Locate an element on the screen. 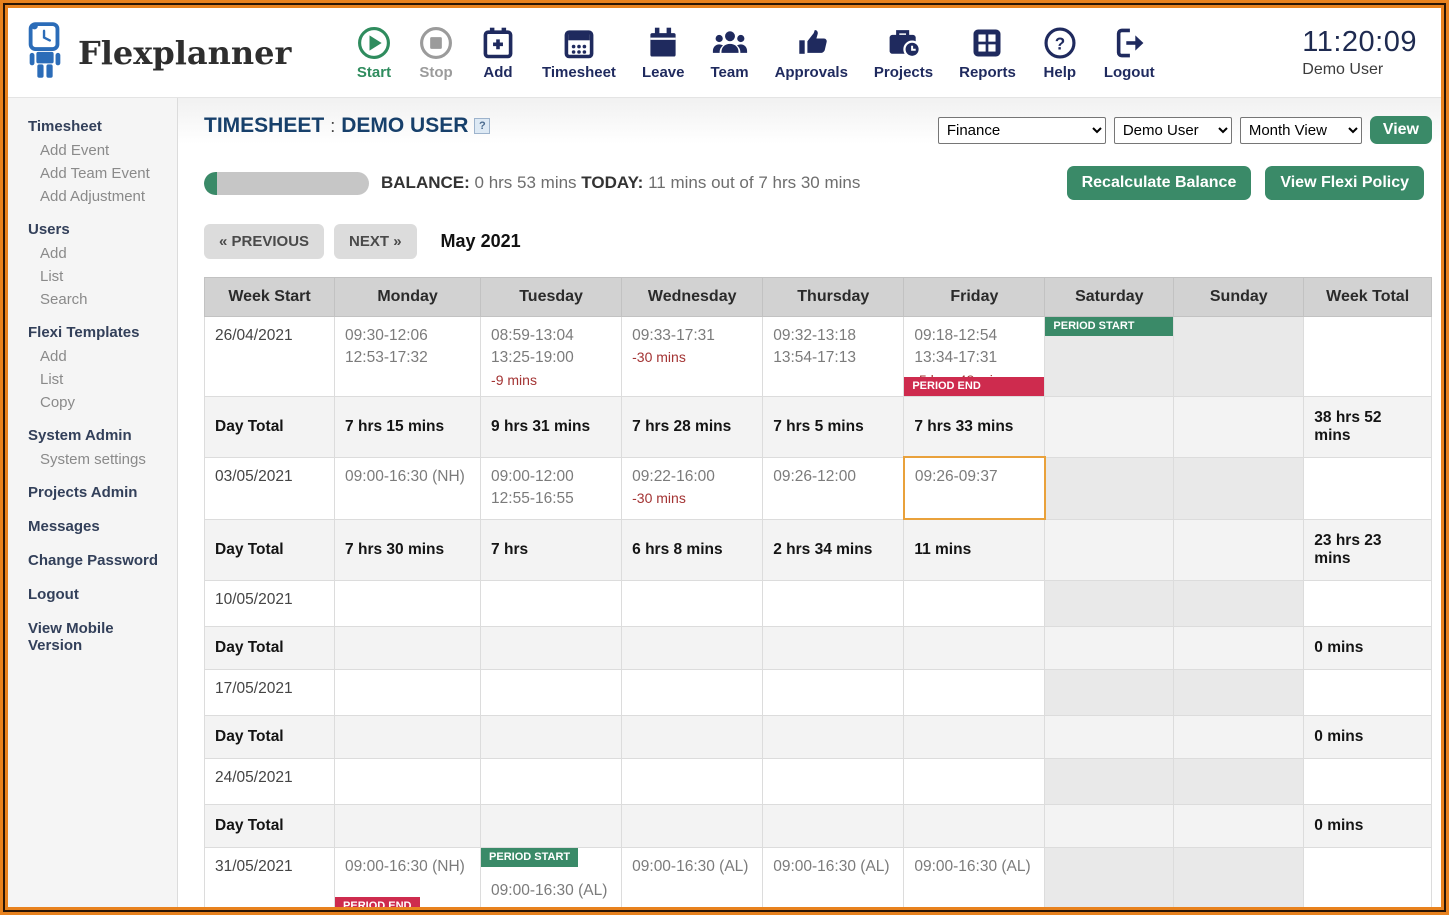 The image size is (1449, 915). previous-month-button: « PREVIOUS is located at coordinates (264, 241).